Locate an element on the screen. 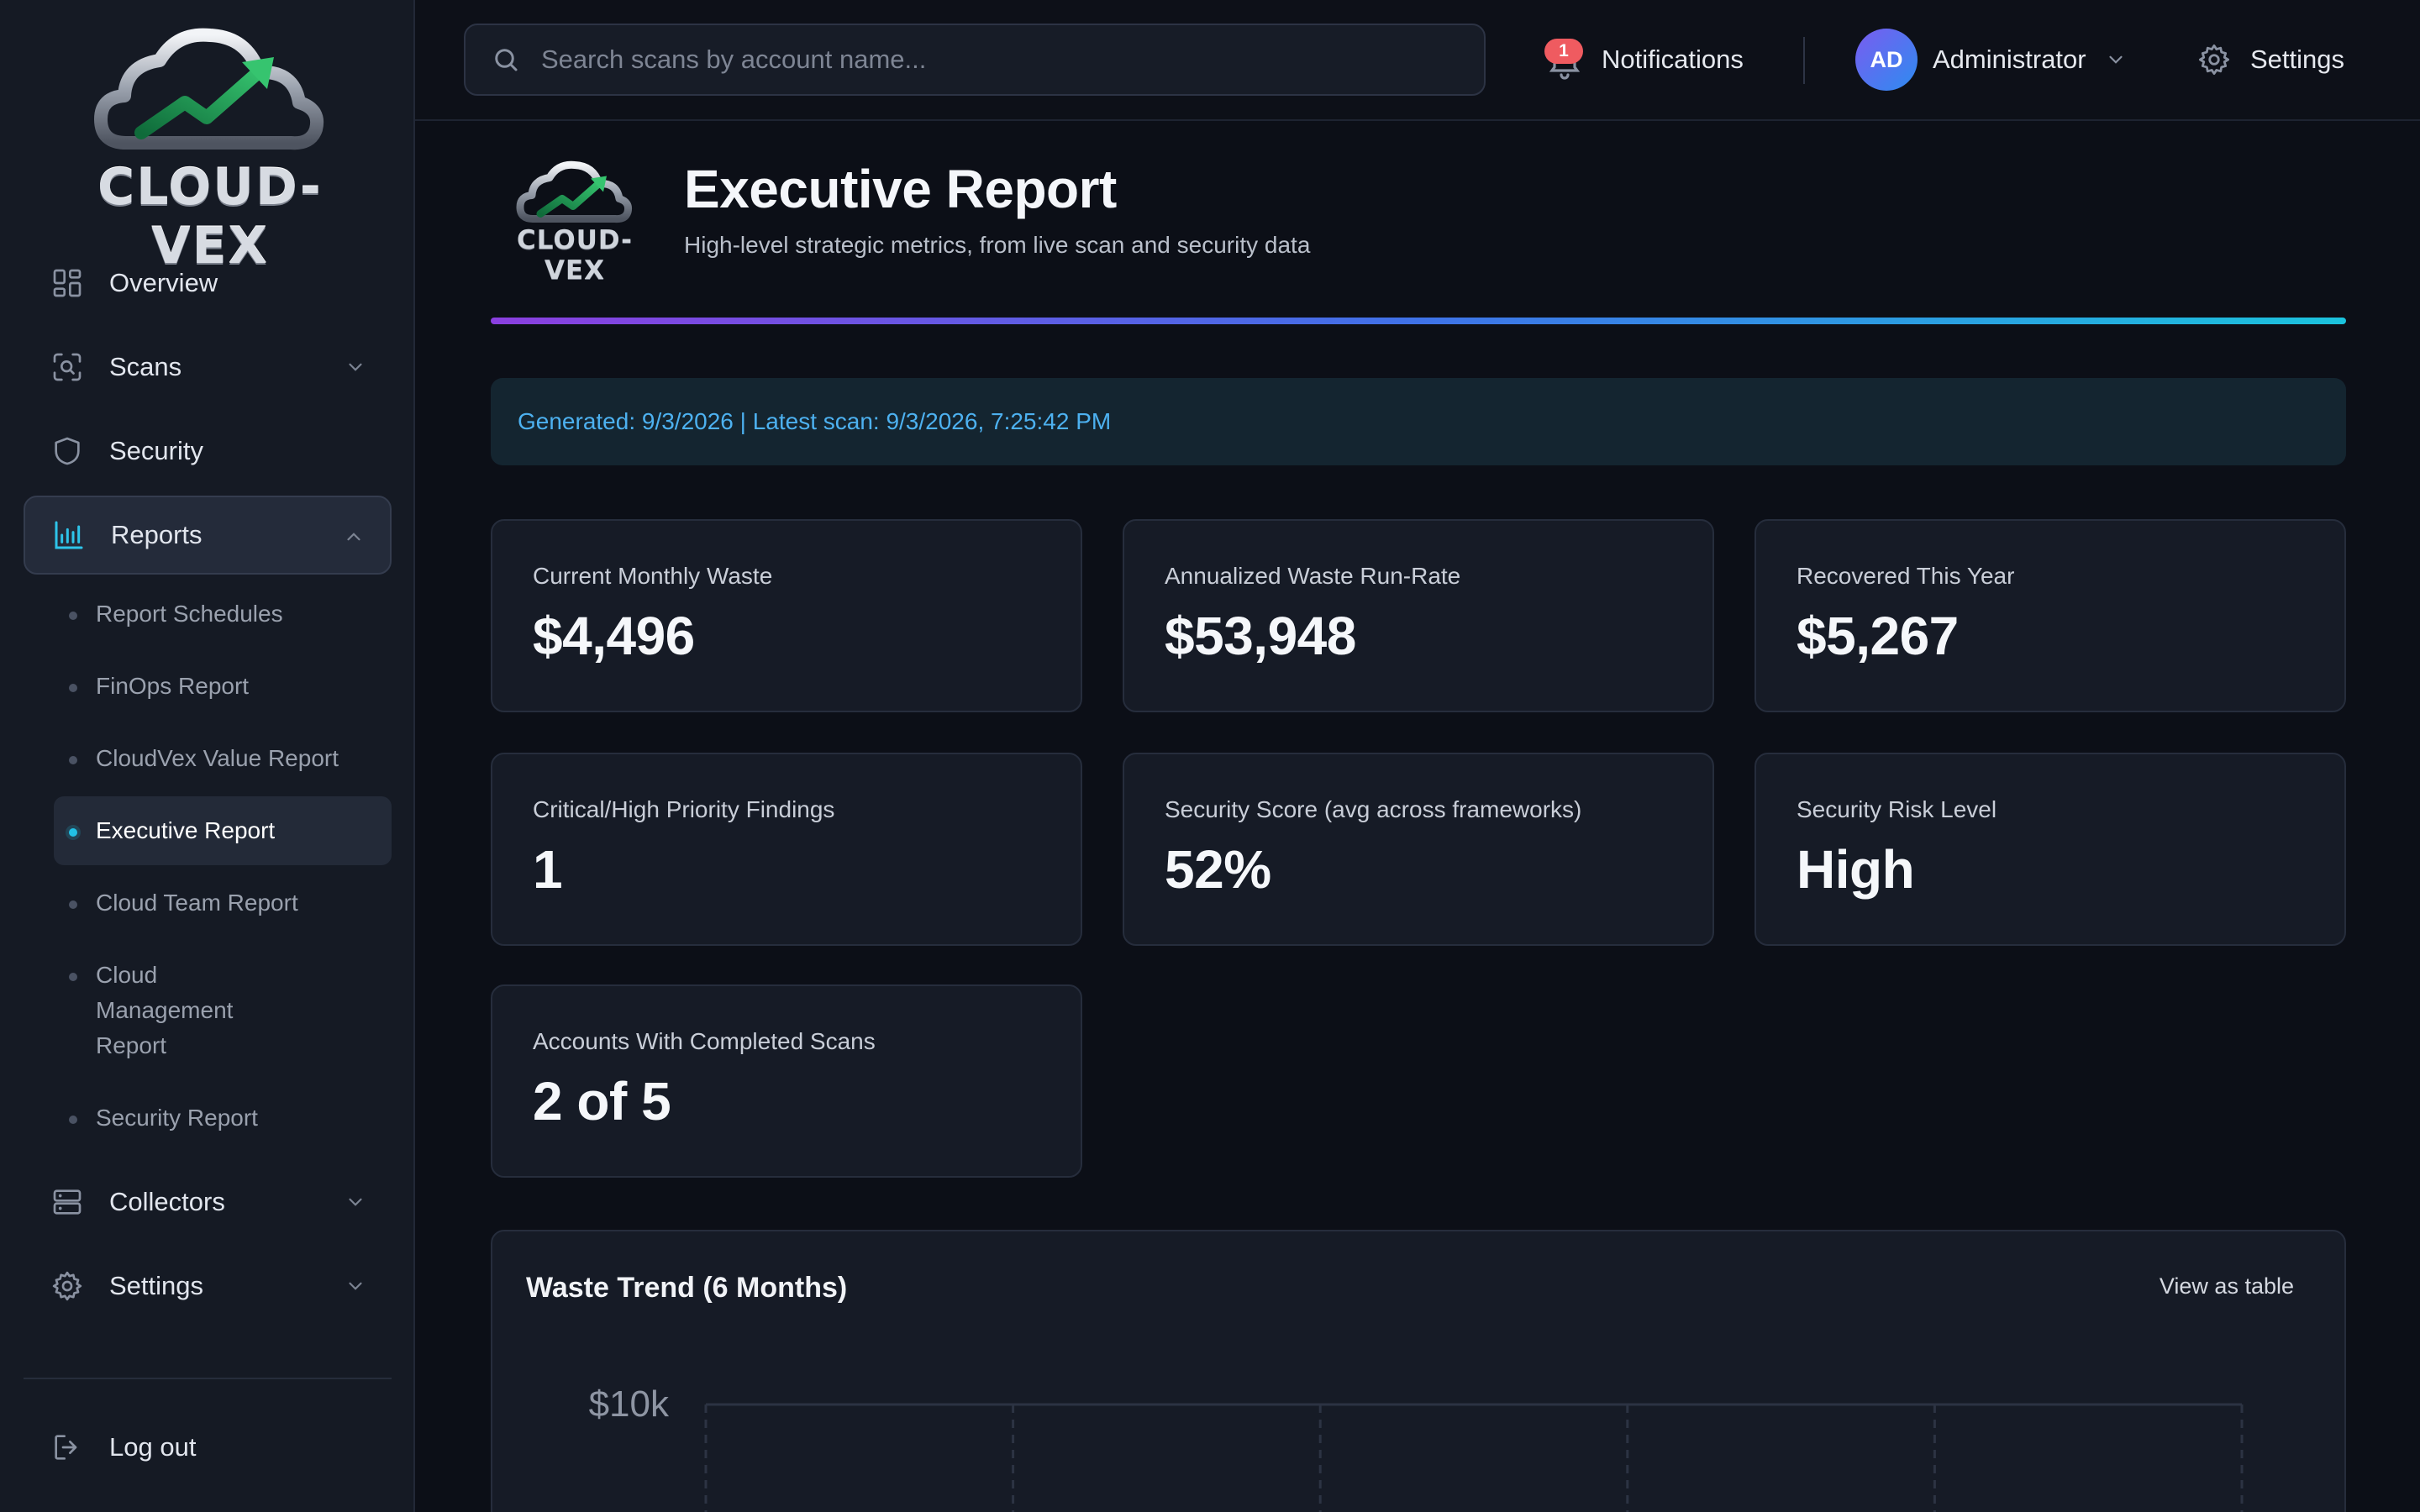 The height and width of the screenshot is (1512, 2420). sidebar-subitem-cloud-team-report: Cloud Team Report is located at coordinates (223, 903).